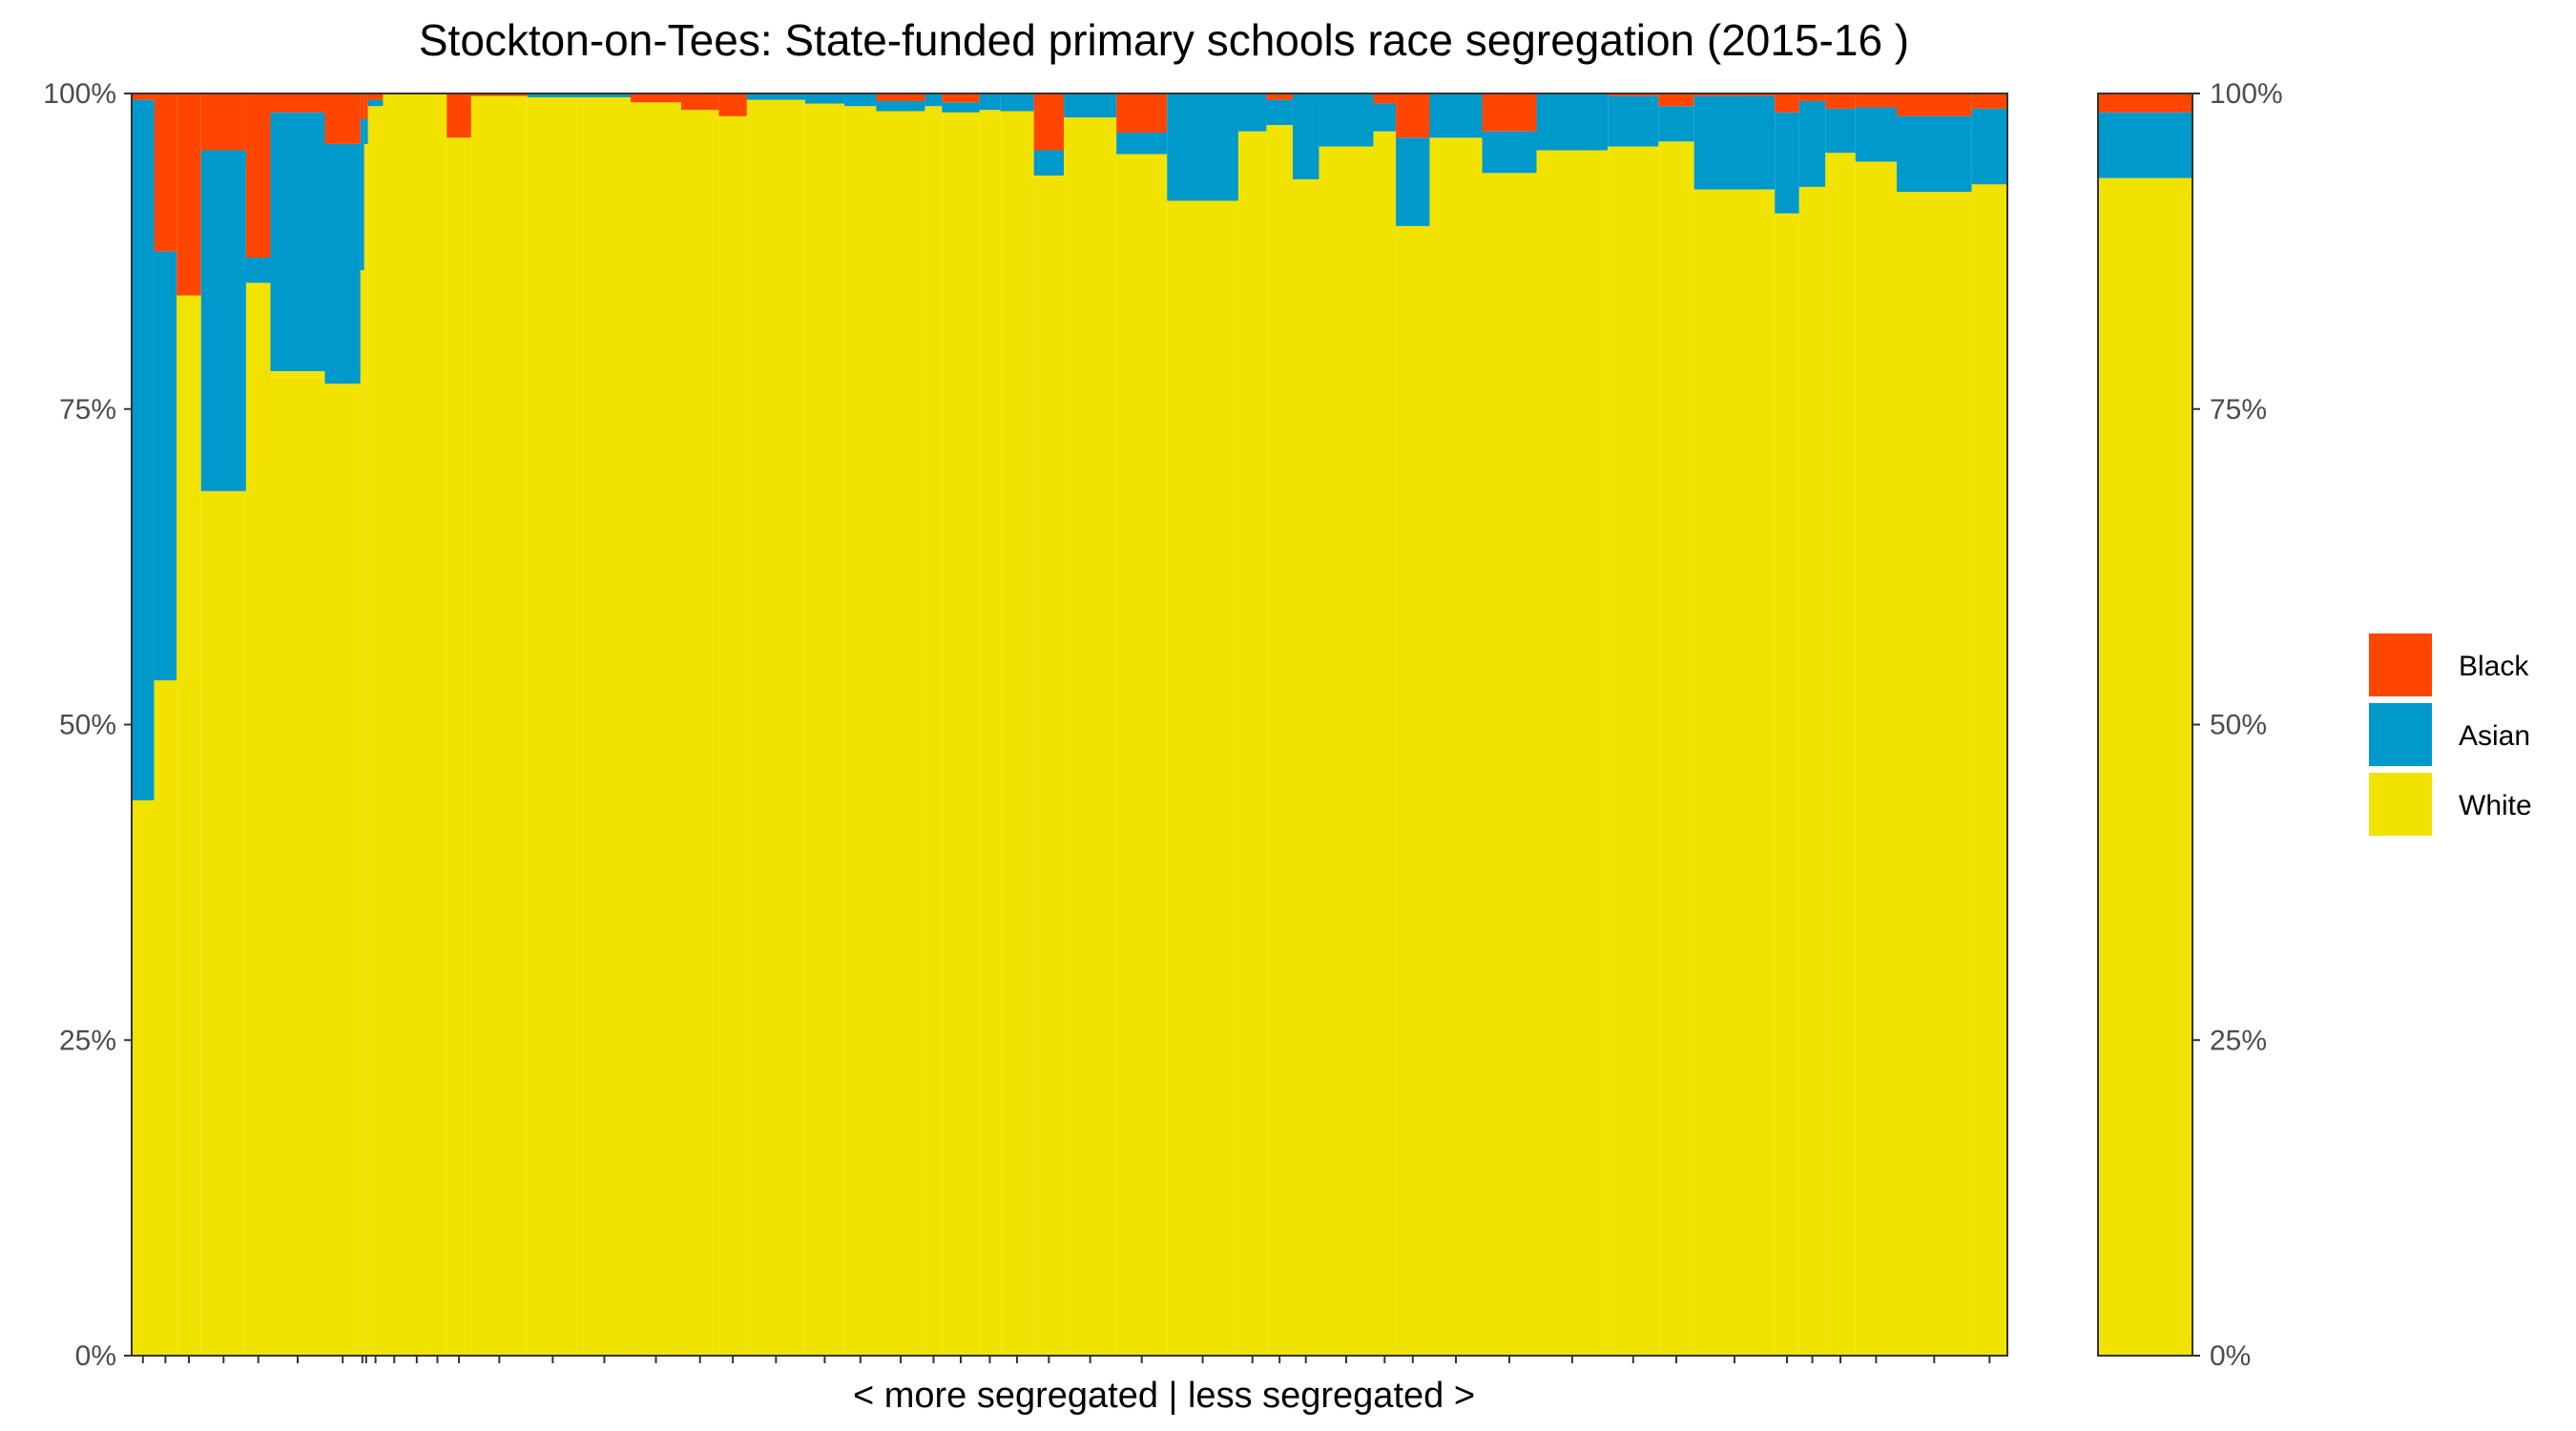 The width and height of the screenshot is (2576, 1431). What do you see at coordinates (2450, 734) in the screenshot?
I see `legend: Black Asian White` at bounding box center [2450, 734].